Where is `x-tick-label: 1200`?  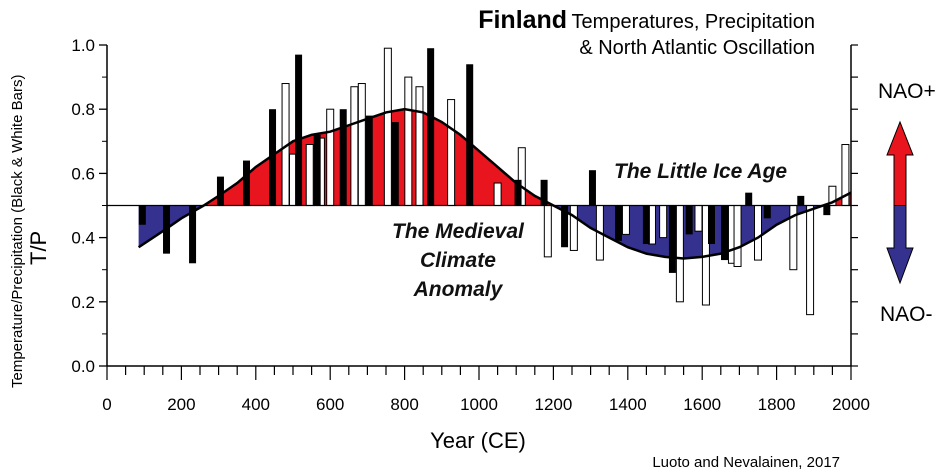
x-tick-label: 1200 is located at coordinates (553, 404).